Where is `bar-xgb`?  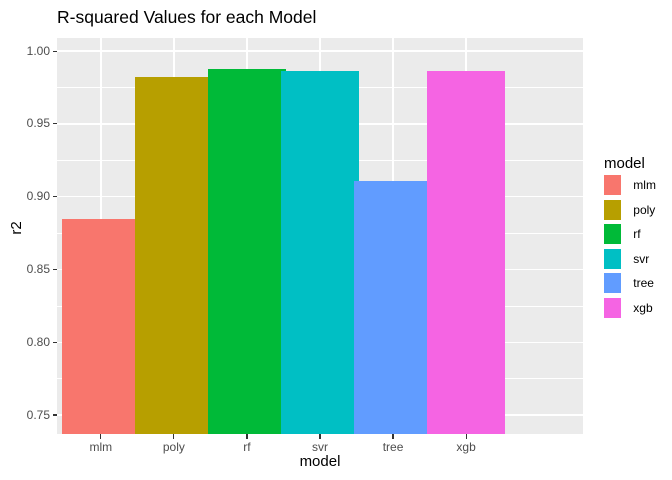
bar-xgb is located at coordinates (466, 252).